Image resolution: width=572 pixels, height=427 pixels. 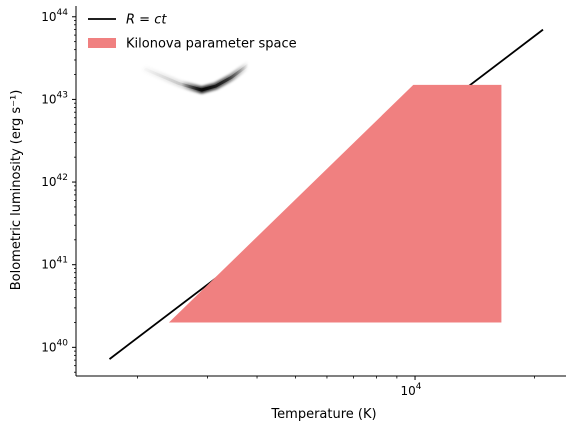 I want to click on x-tick-label: 104, so click(x=411, y=390).